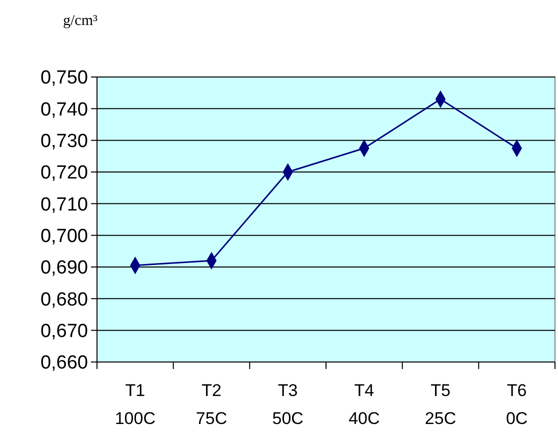 The width and height of the screenshot is (558, 443). I want to click on y-tick-label: 0,730, so click(64, 141).